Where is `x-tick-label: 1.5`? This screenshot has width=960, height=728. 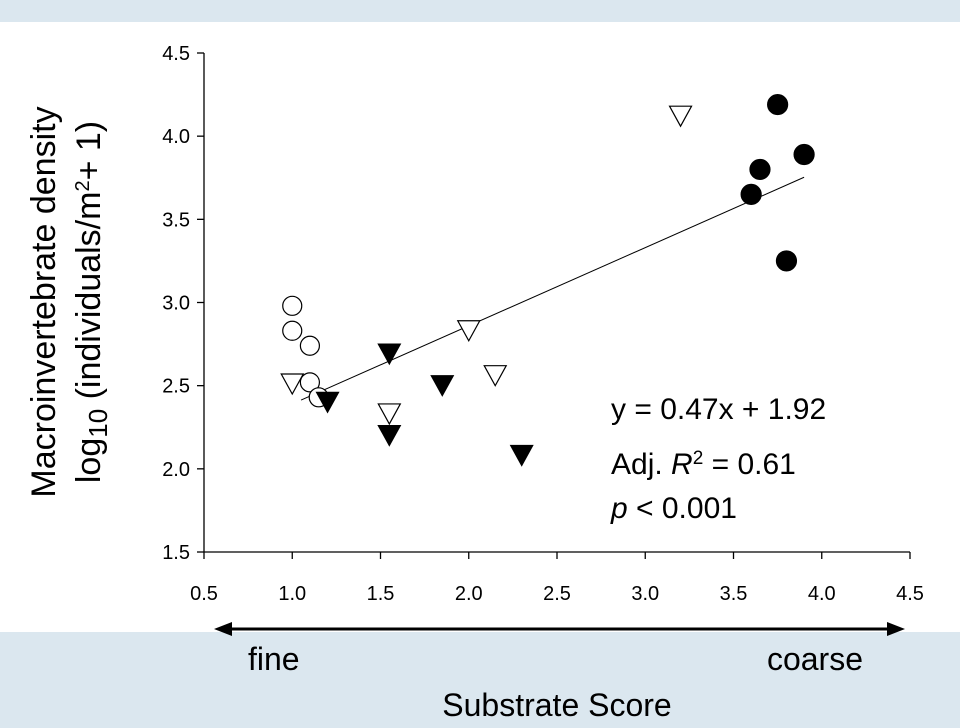
x-tick-label: 1.5 is located at coordinates (381, 594).